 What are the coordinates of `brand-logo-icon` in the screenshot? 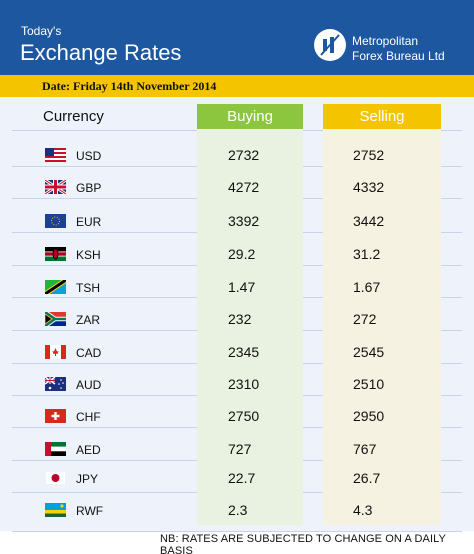 It's located at (330, 45).